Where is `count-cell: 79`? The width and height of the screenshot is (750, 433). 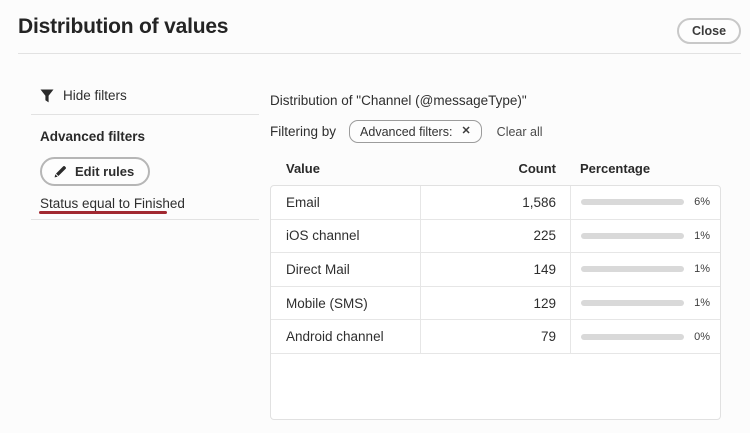 count-cell: 79 is located at coordinates (495, 336).